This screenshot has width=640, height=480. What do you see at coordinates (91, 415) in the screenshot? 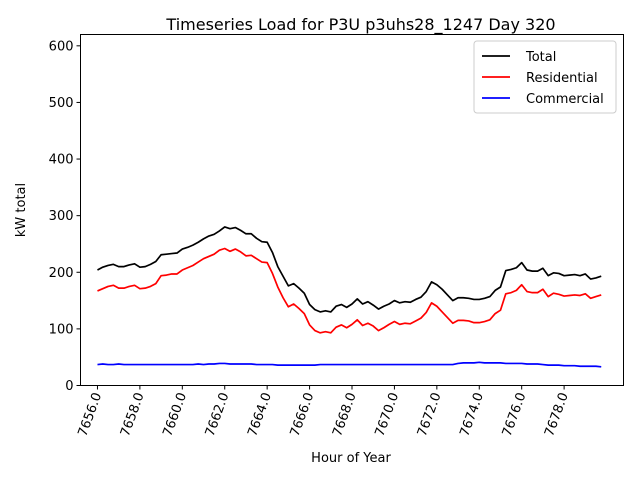
I see `x-tick-label: 7656.0` at bounding box center [91, 415].